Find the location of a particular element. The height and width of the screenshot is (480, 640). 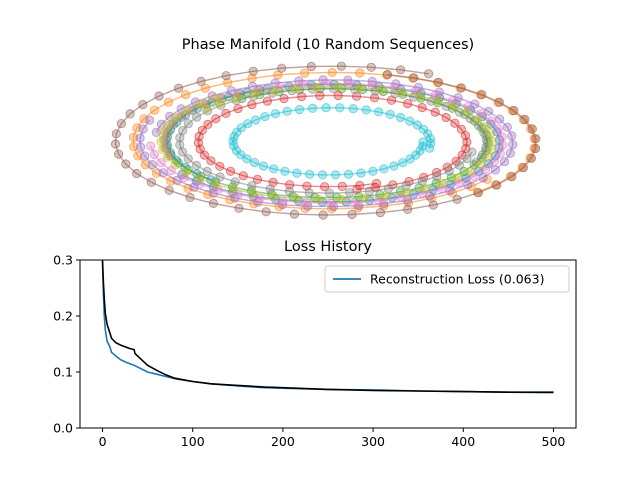

y-tick-label-0: 0.0 is located at coordinates (63, 428).